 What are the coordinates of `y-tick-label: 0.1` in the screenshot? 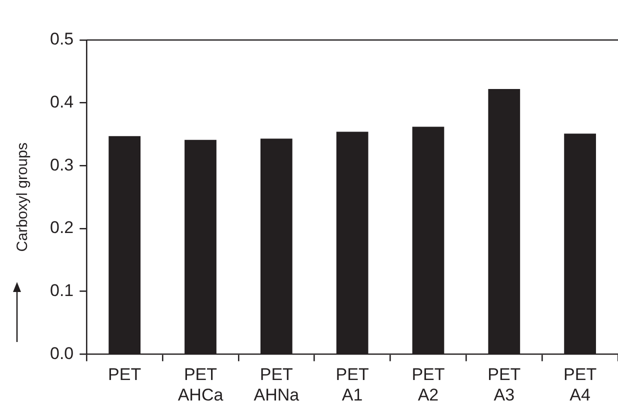 It's located at (62, 290).